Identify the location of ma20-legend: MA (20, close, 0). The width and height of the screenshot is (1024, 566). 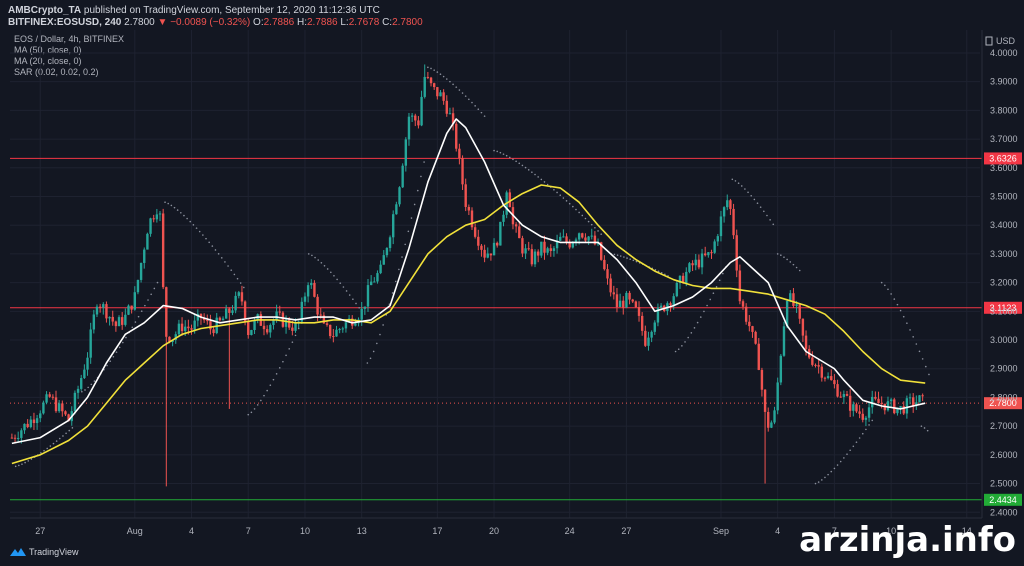
(48, 61).